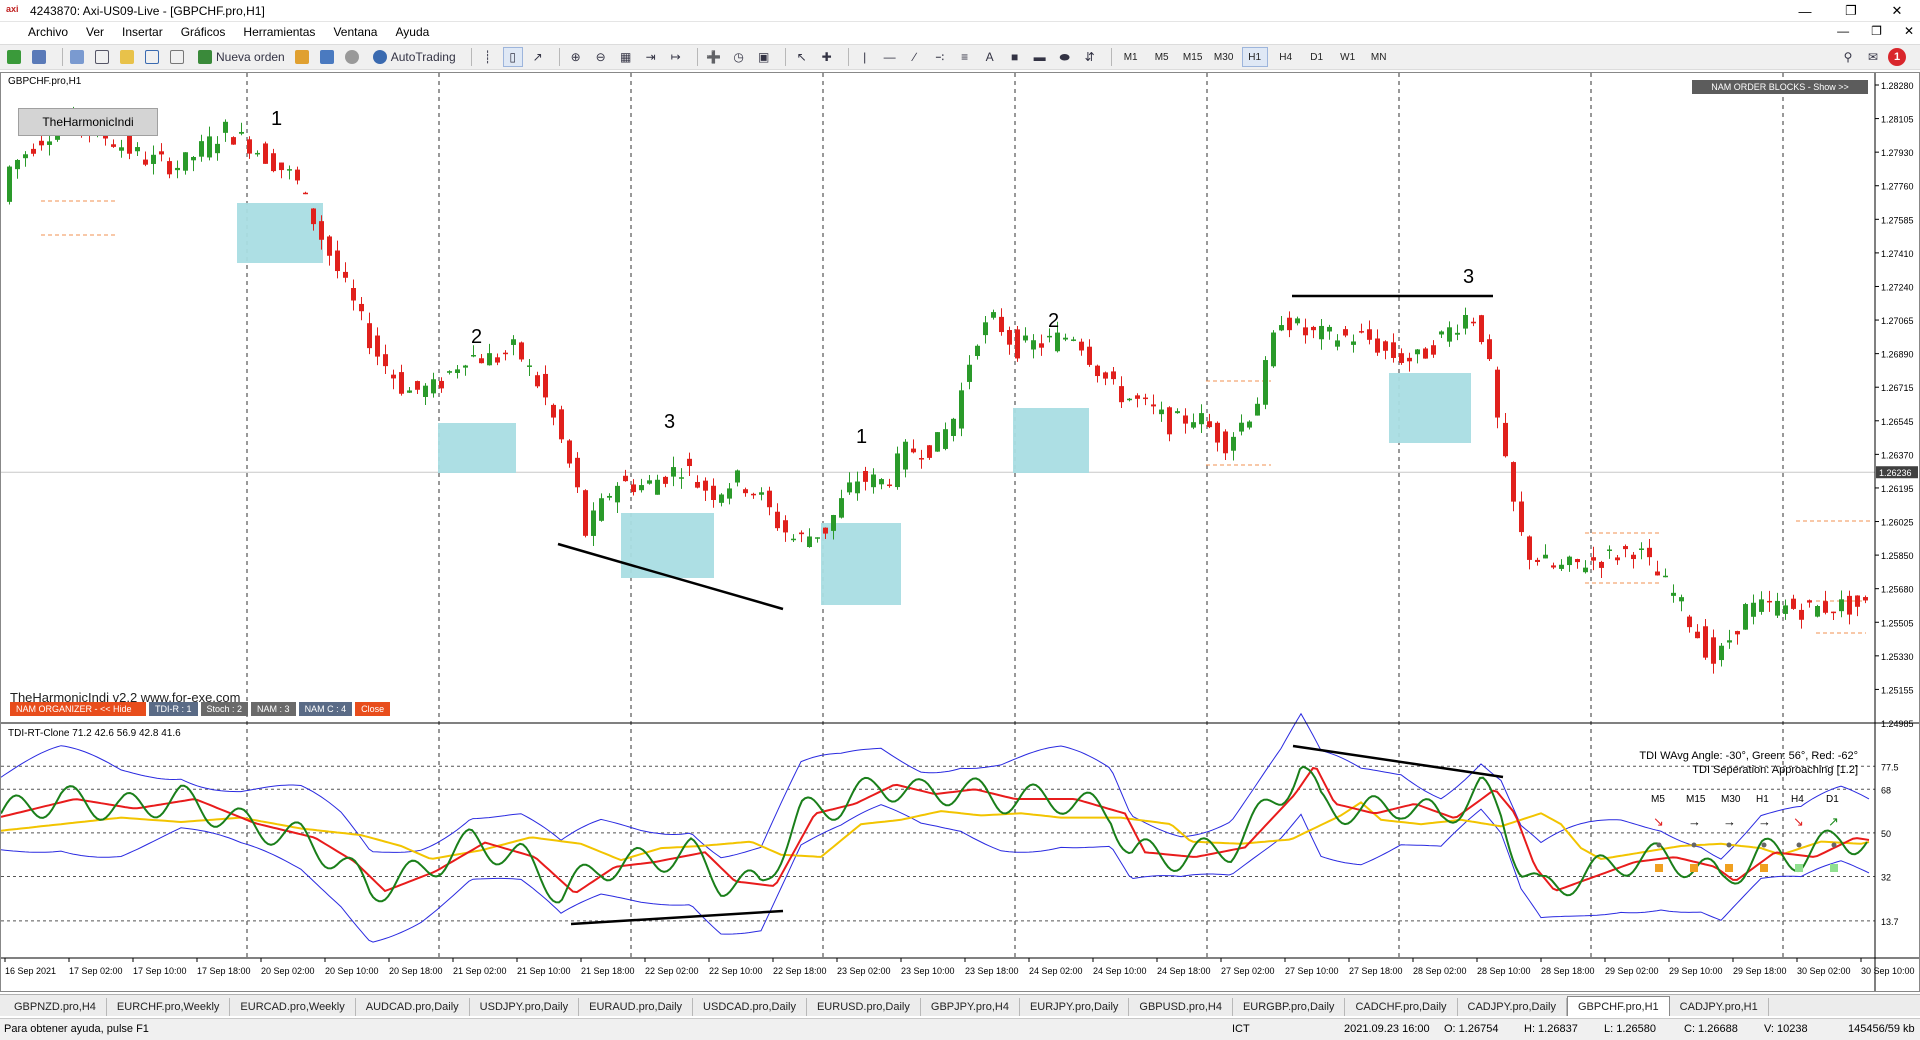 This screenshot has width=1920, height=1040. I want to click on chart-tab: EURGBP.pro,Daily, so click(1289, 1007).